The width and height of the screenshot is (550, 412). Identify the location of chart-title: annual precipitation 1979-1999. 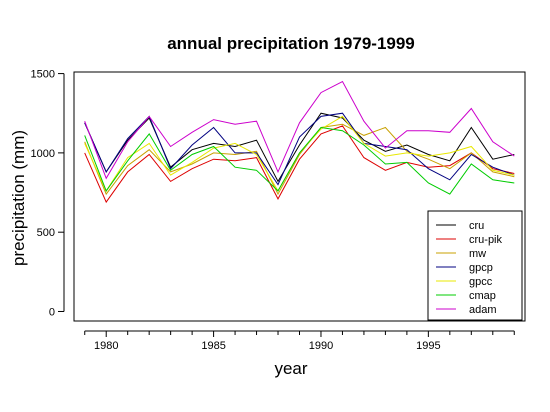
(291, 43).